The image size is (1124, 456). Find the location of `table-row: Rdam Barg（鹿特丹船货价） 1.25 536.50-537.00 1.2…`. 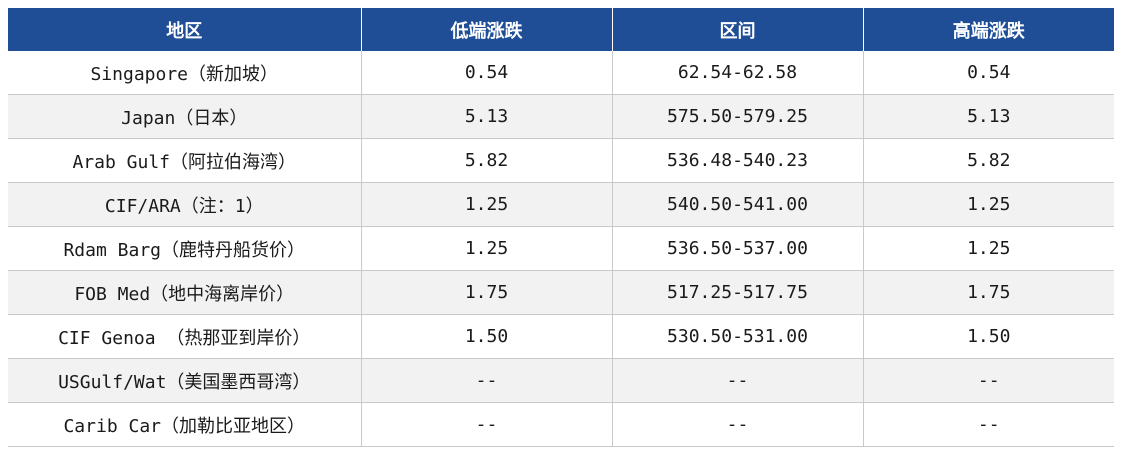

table-row: Rdam Barg（鹿特丹船货价） 1.25 536.50-537.00 1.2… is located at coordinates (561, 248).